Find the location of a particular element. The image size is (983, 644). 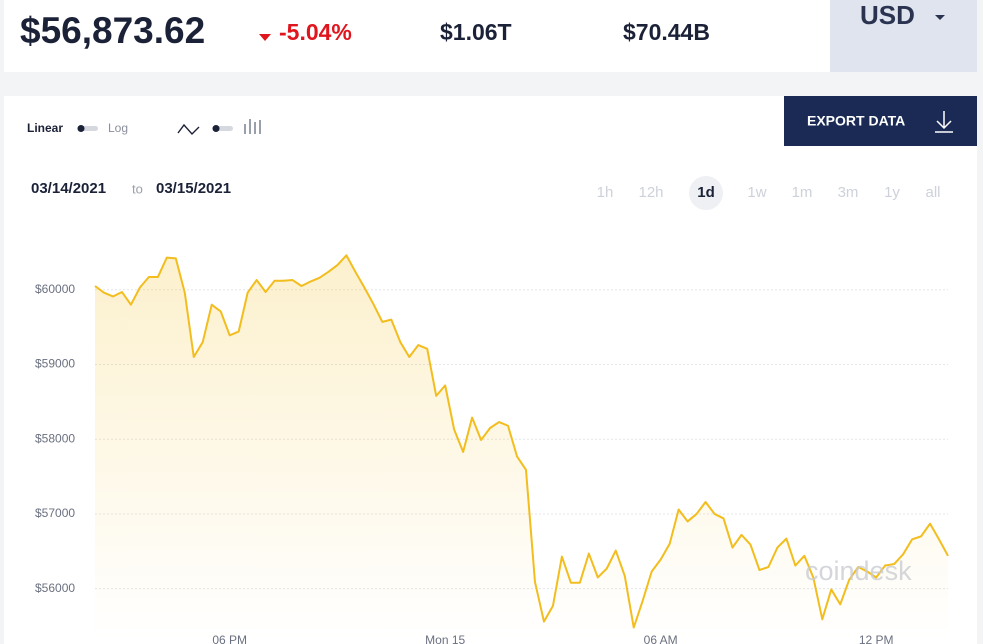

price: $56,873.62 is located at coordinates (112, 30).